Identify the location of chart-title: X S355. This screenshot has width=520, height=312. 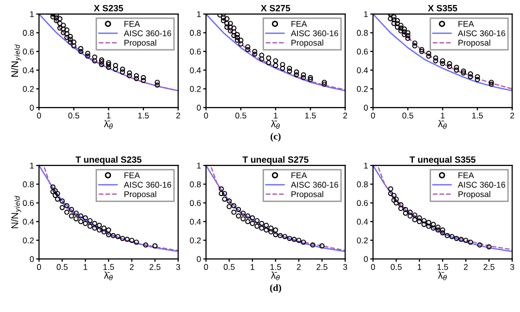
(443, 8).